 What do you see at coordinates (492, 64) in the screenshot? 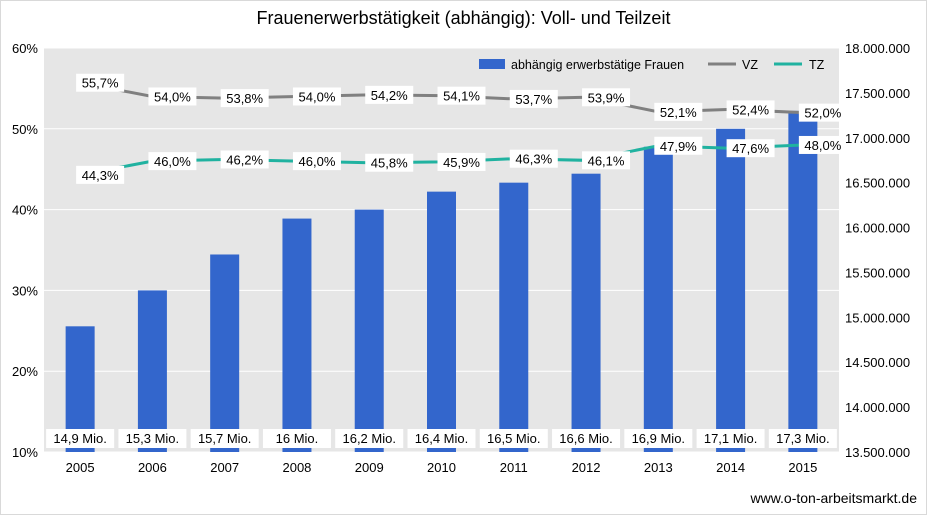
I see `legend-swatch-bar` at bounding box center [492, 64].